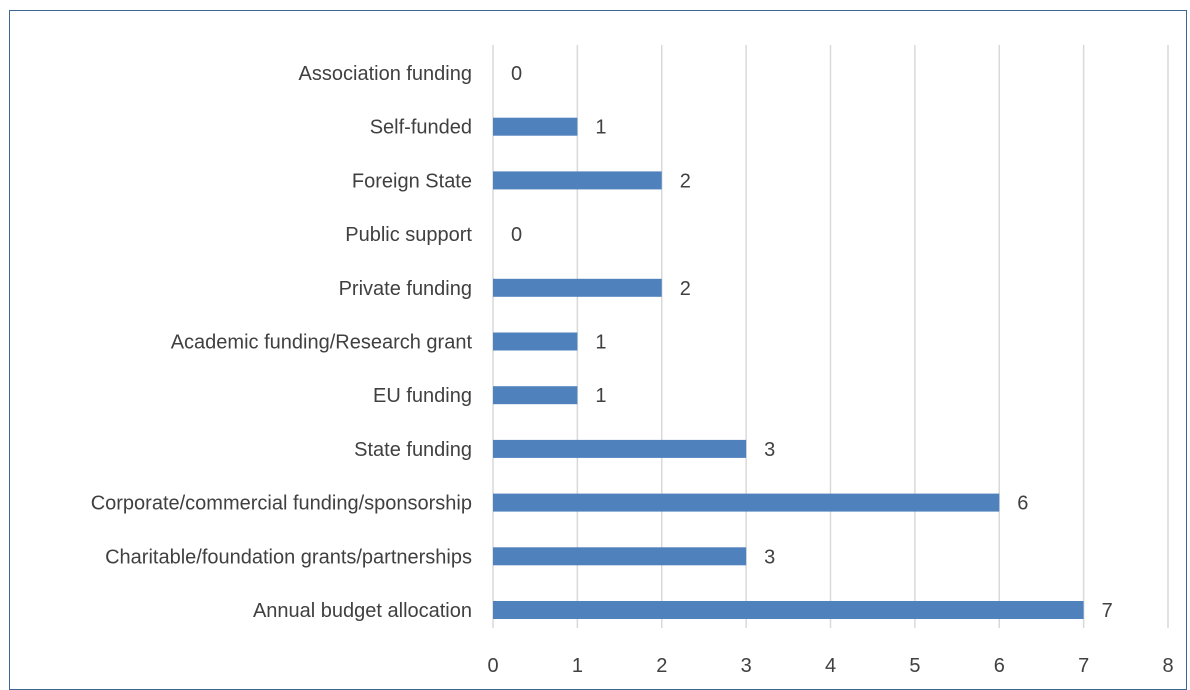  Describe the element at coordinates (413, 450) in the screenshot. I see `category-label: State funding` at that location.